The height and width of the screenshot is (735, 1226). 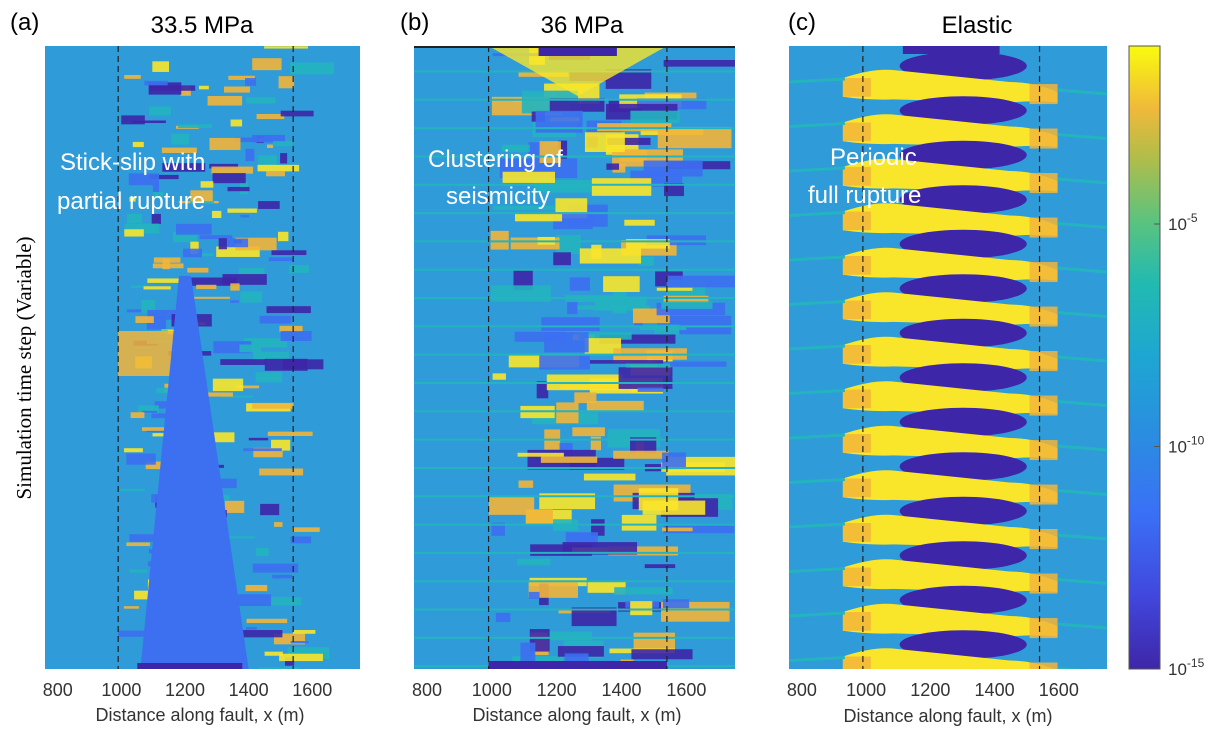 What do you see at coordinates (559, 690) in the screenshot?
I see `panel-b-x-ticks: 800 1000 1200 1400 1600` at bounding box center [559, 690].